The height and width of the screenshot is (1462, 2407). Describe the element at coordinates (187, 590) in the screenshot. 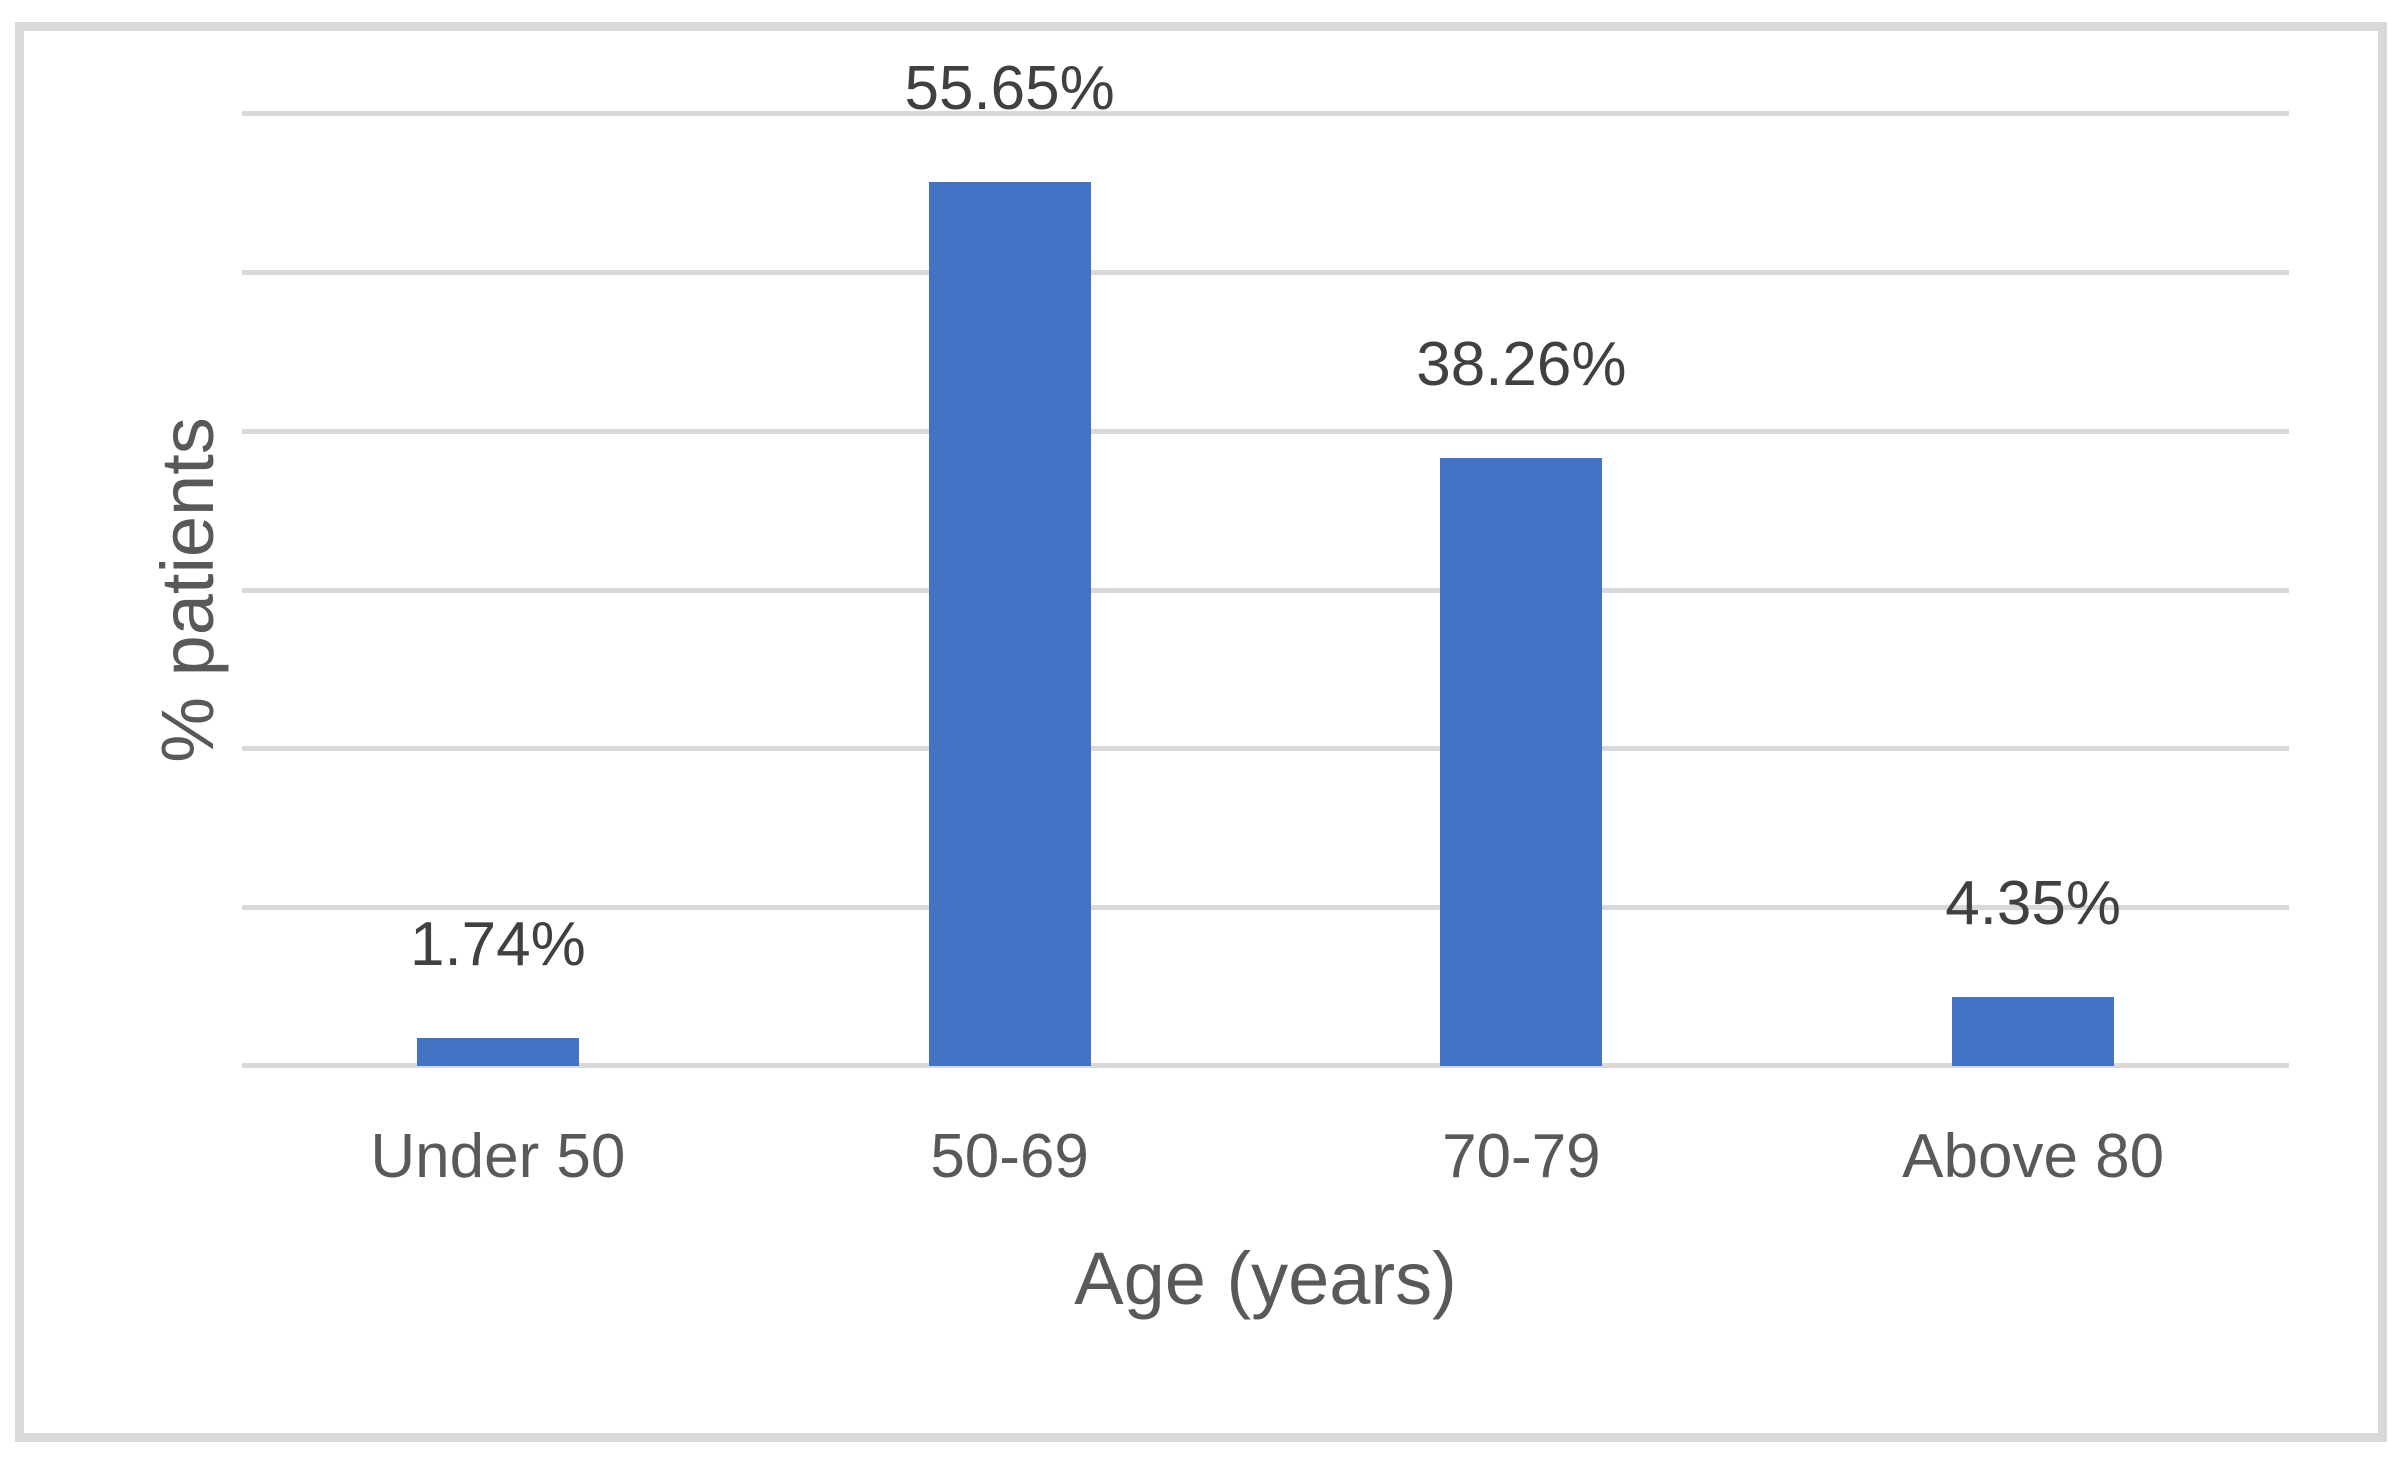

I see `y-axis-title: % patients` at that location.